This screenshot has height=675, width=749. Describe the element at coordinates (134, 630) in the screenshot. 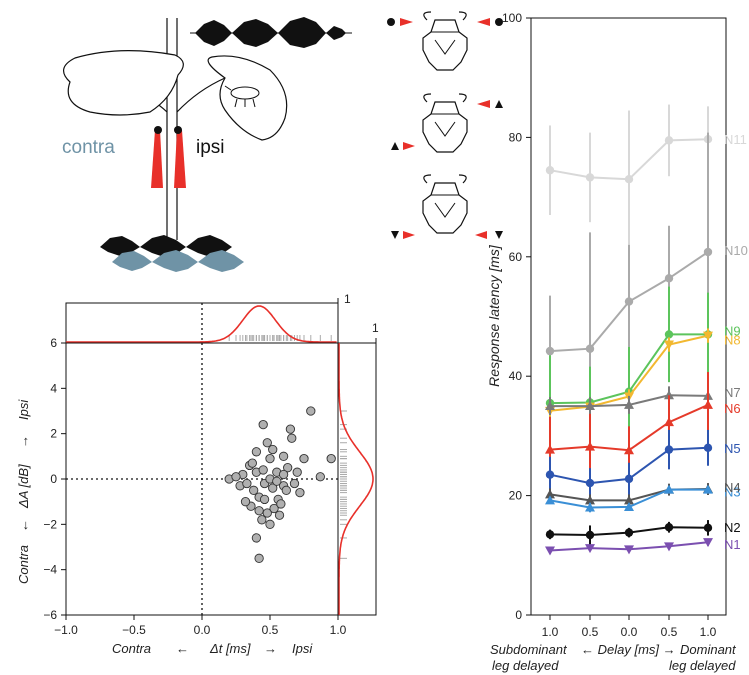

I see `x-tick-label: −0.5` at that location.